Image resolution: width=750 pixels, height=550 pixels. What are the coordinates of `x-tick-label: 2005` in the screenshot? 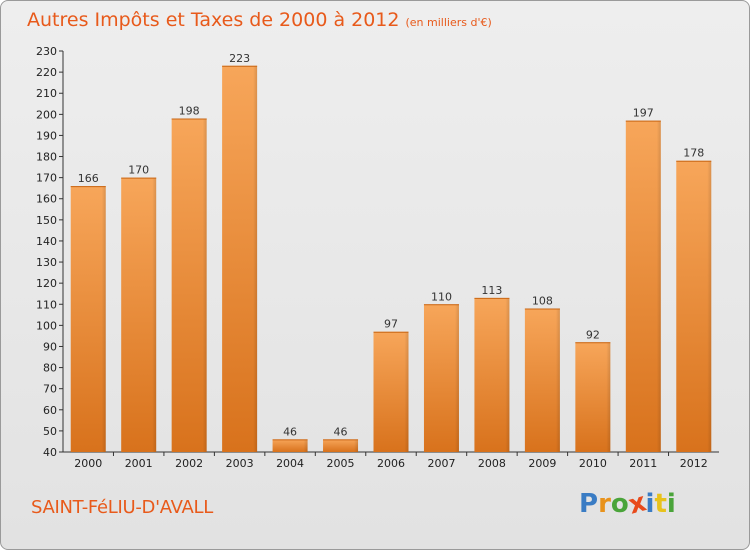 It's located at (341, 463).